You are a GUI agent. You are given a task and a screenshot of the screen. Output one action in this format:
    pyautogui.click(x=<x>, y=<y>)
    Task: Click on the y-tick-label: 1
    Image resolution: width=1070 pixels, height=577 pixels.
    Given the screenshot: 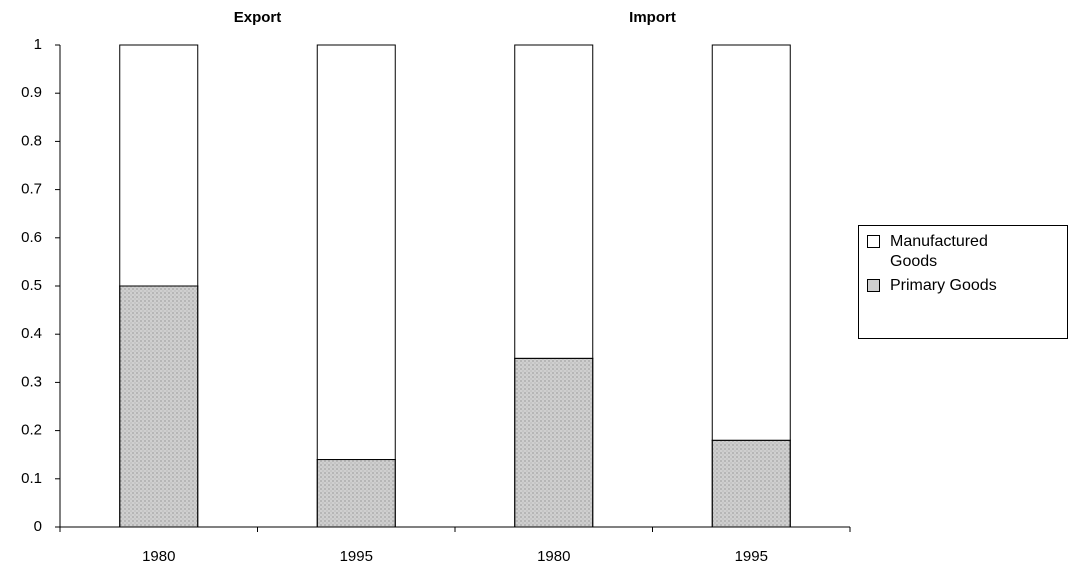 What is the action you would take?
    pyautogui.click(x=38, y=44)
    